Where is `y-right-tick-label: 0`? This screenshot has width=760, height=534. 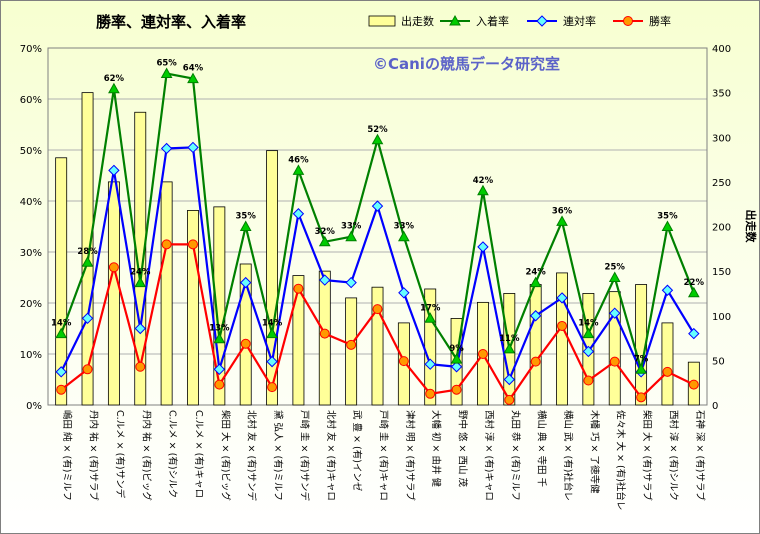
y-right-tick-label: 0 is located at coordinates (715, 406).